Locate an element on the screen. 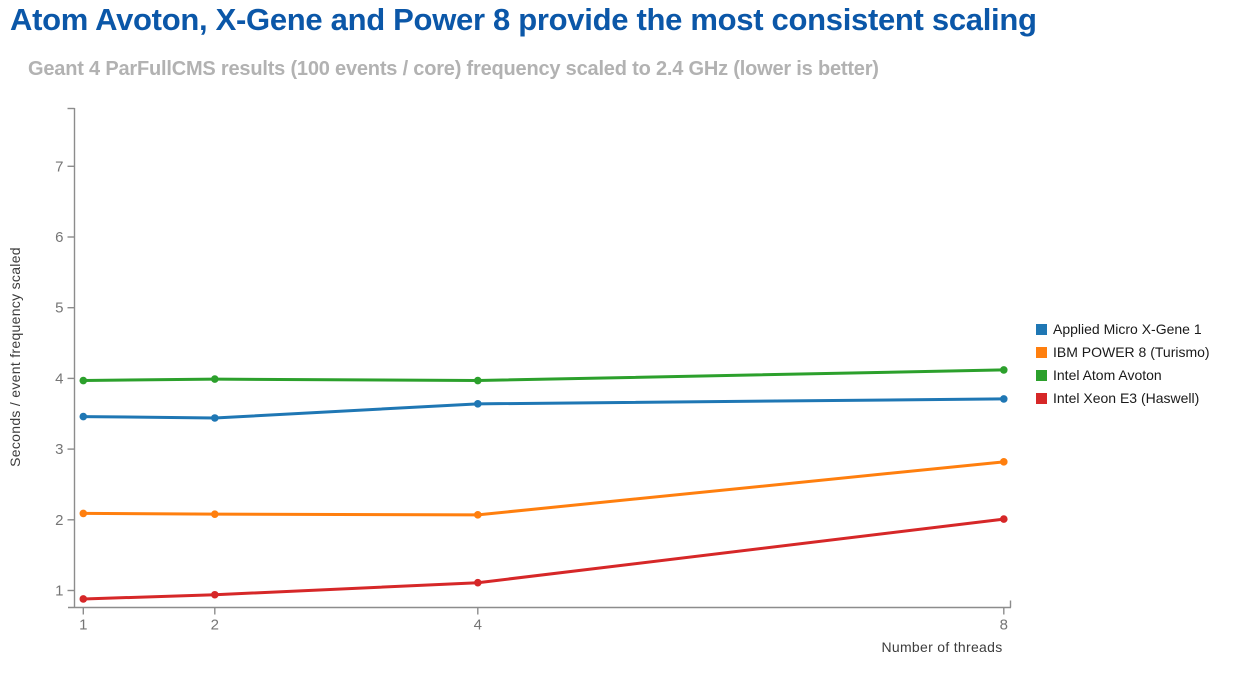  x-tick-label: 1 is located at coordinates (83, 625).